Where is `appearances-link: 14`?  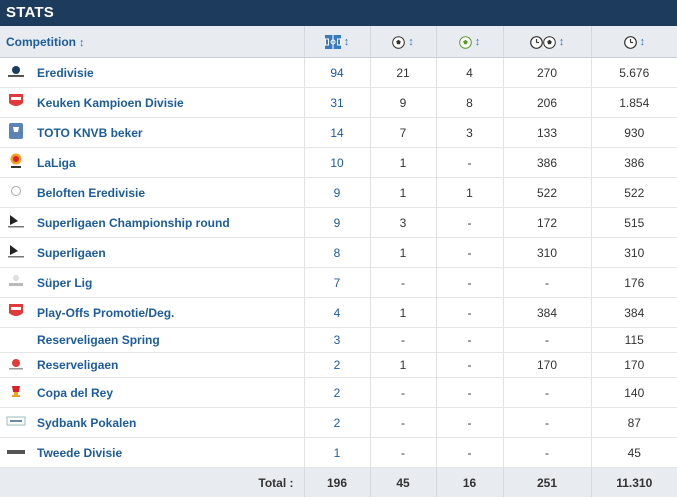 appearances-link: 14 is located at coordinates (337, 132).